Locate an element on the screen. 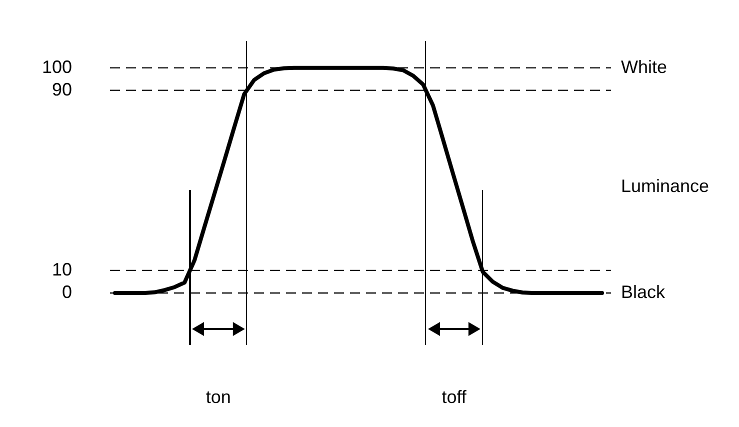 The width and height of the screenshot is (739, 427). ref-line-label: Black is located at coordinates (643, 292).